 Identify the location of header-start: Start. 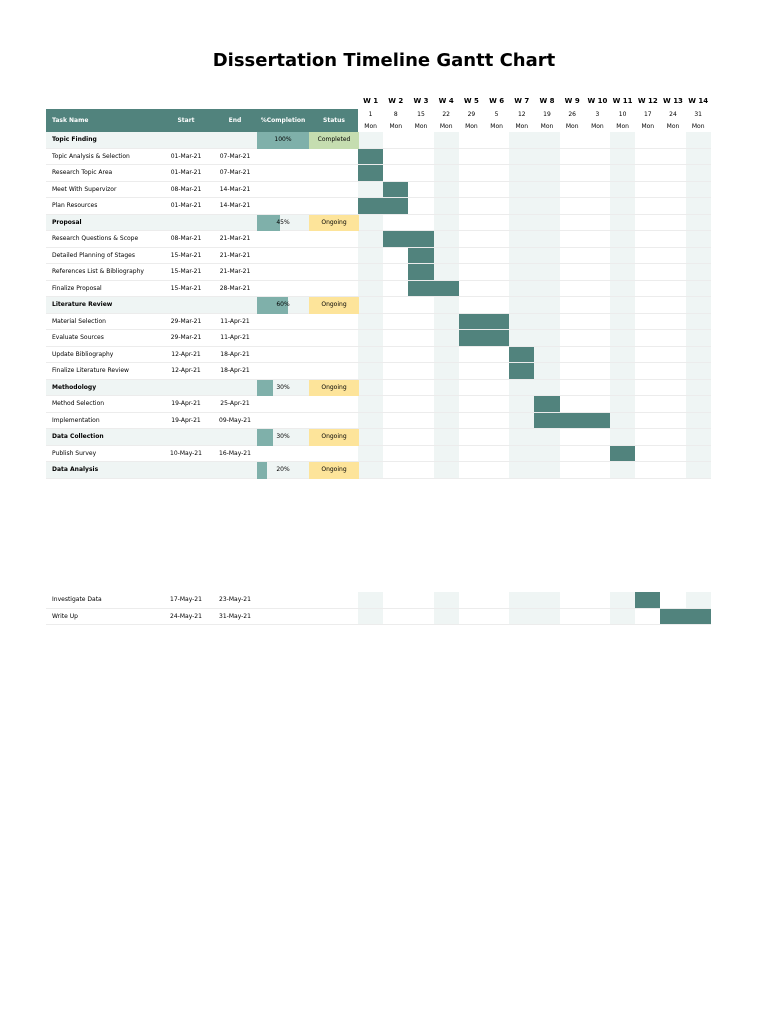
(186, 120).